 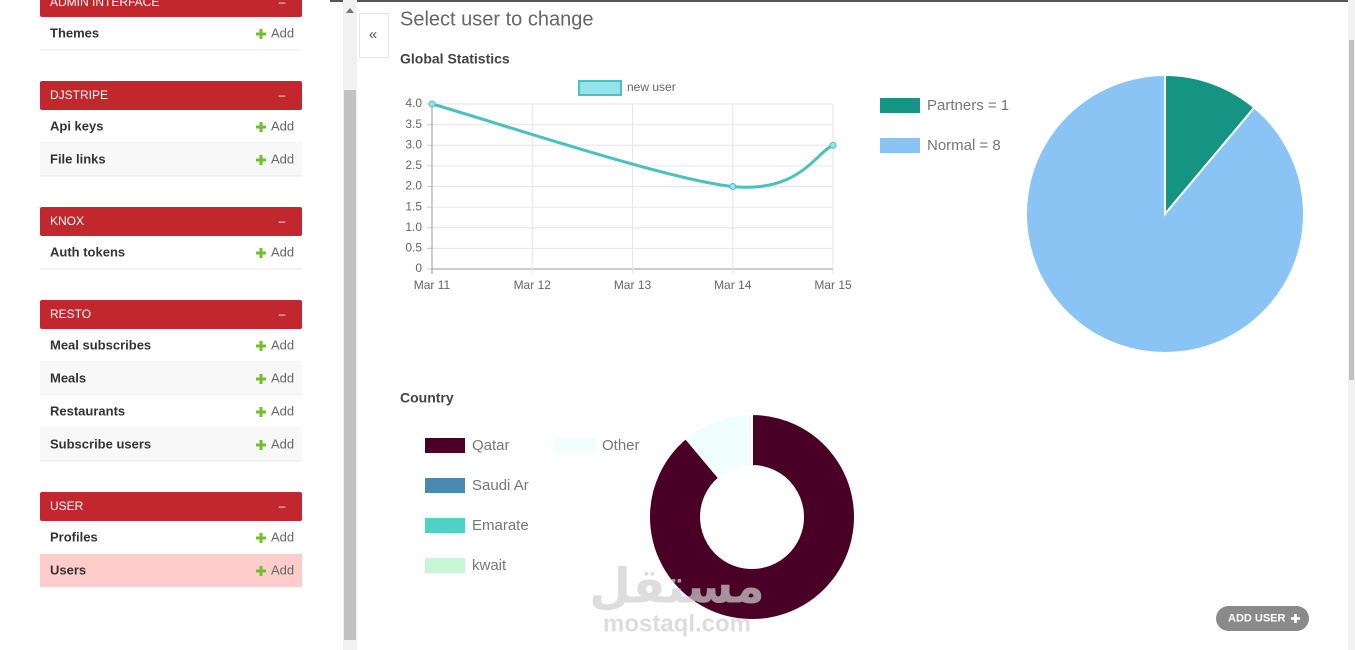 What do you see at coordinates (621, 445) in the screenshot?
I see `legend-label: Other` at bounding box center [621, 445].